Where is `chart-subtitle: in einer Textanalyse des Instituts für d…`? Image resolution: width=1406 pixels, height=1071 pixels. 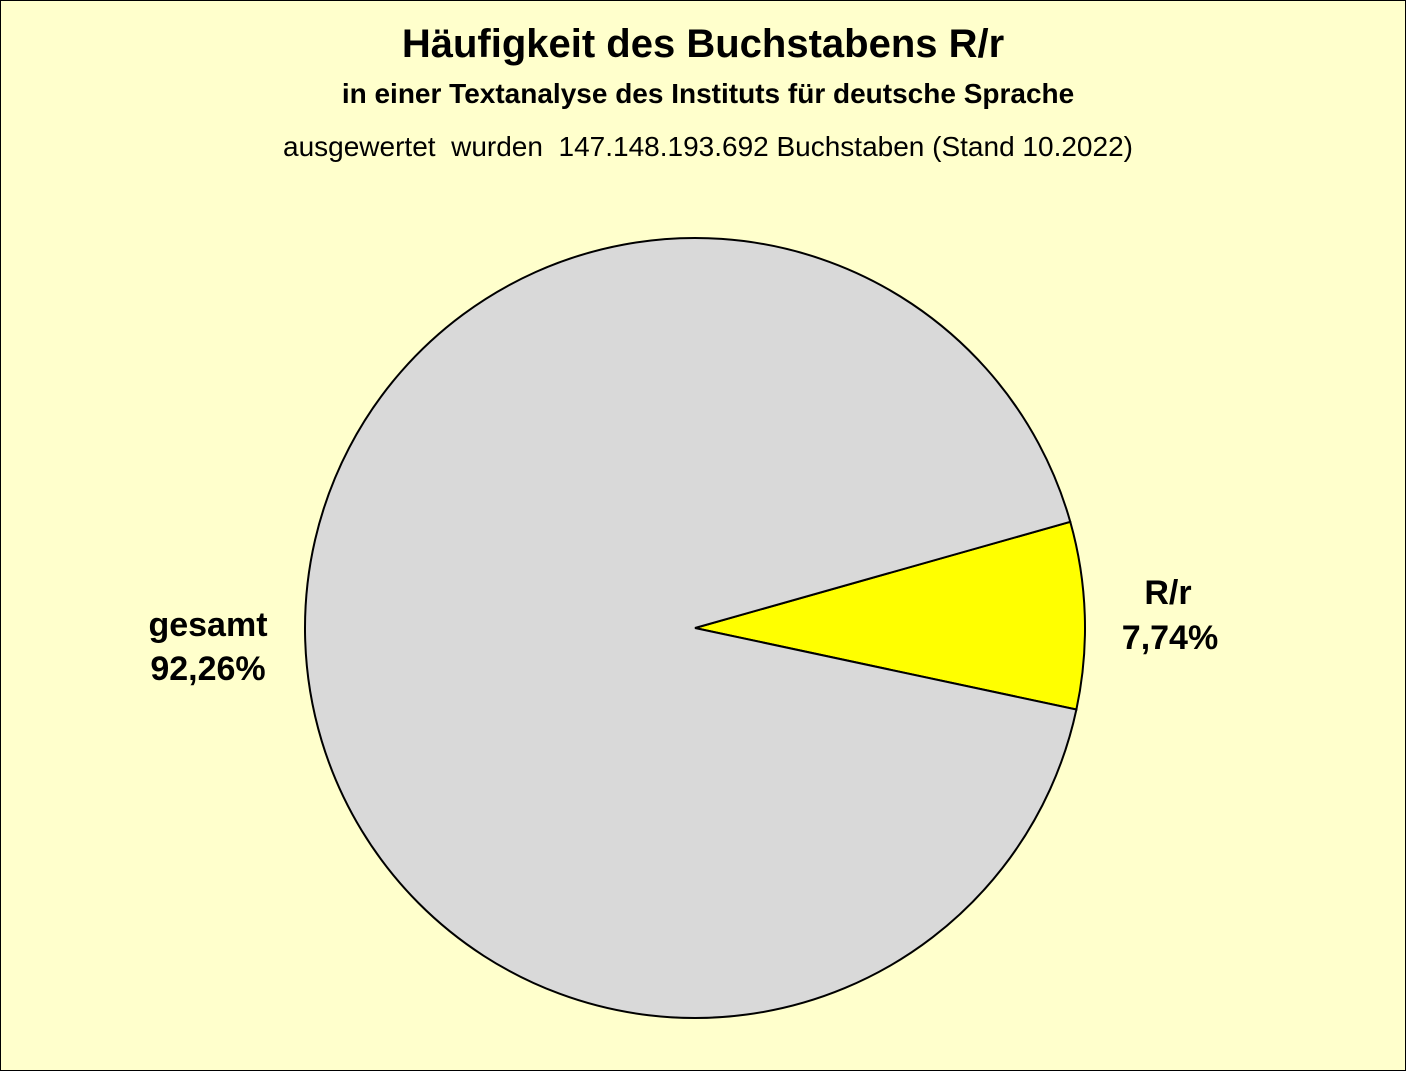
chart-subtitle: in einer Textanalyse des Instituts für d… is located at coordinates (708, 93).